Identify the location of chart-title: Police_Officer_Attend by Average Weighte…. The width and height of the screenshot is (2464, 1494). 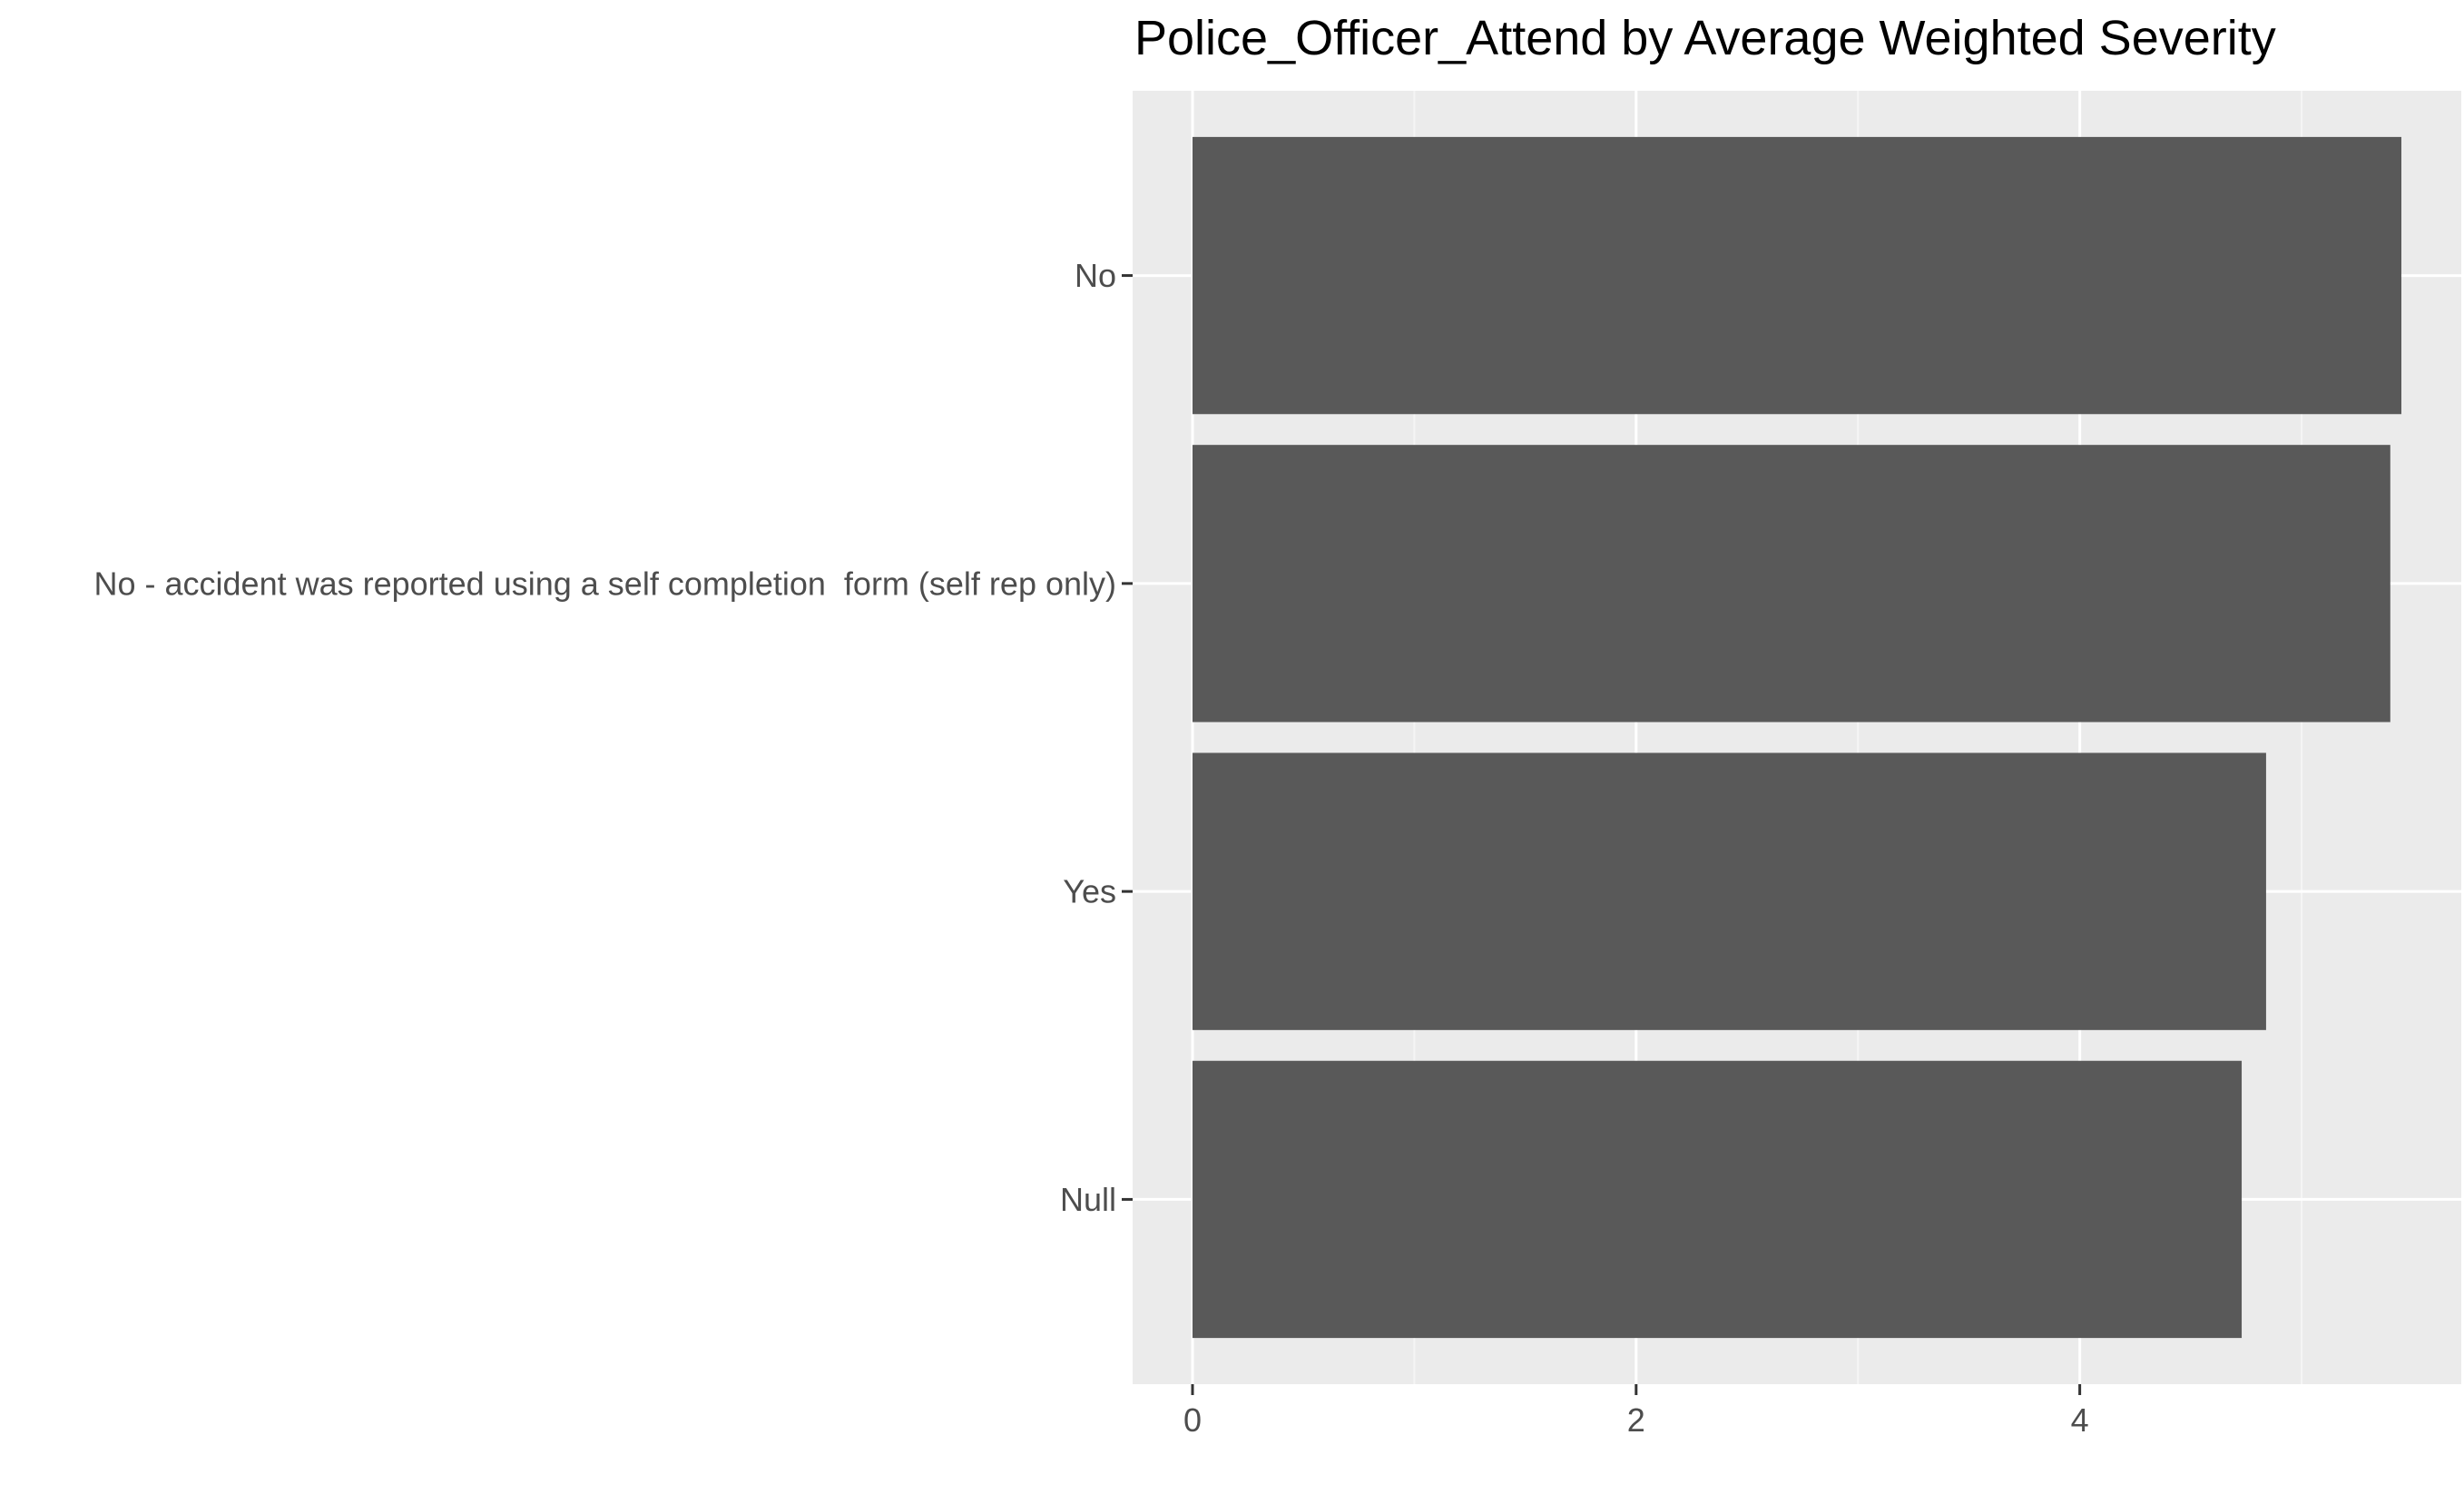
(1705, 38).